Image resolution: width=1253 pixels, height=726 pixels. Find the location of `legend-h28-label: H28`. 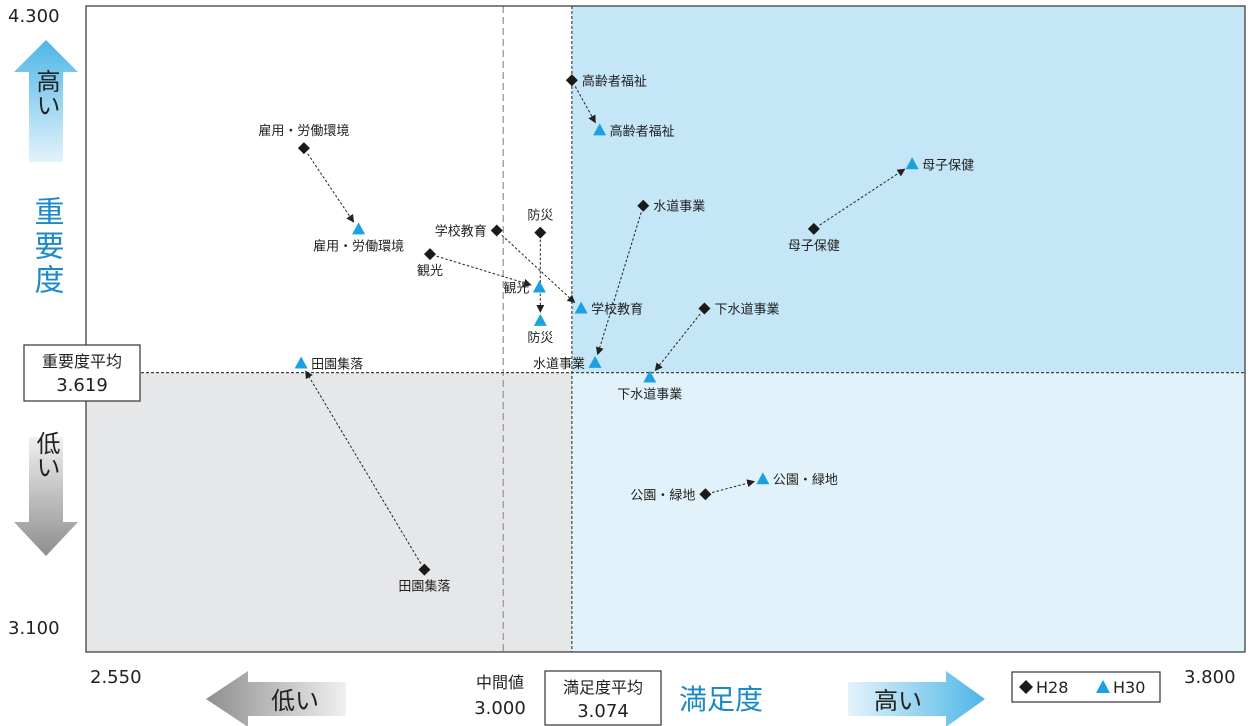

legend-h28-label: H28 is located at coordinates (1052, 687).